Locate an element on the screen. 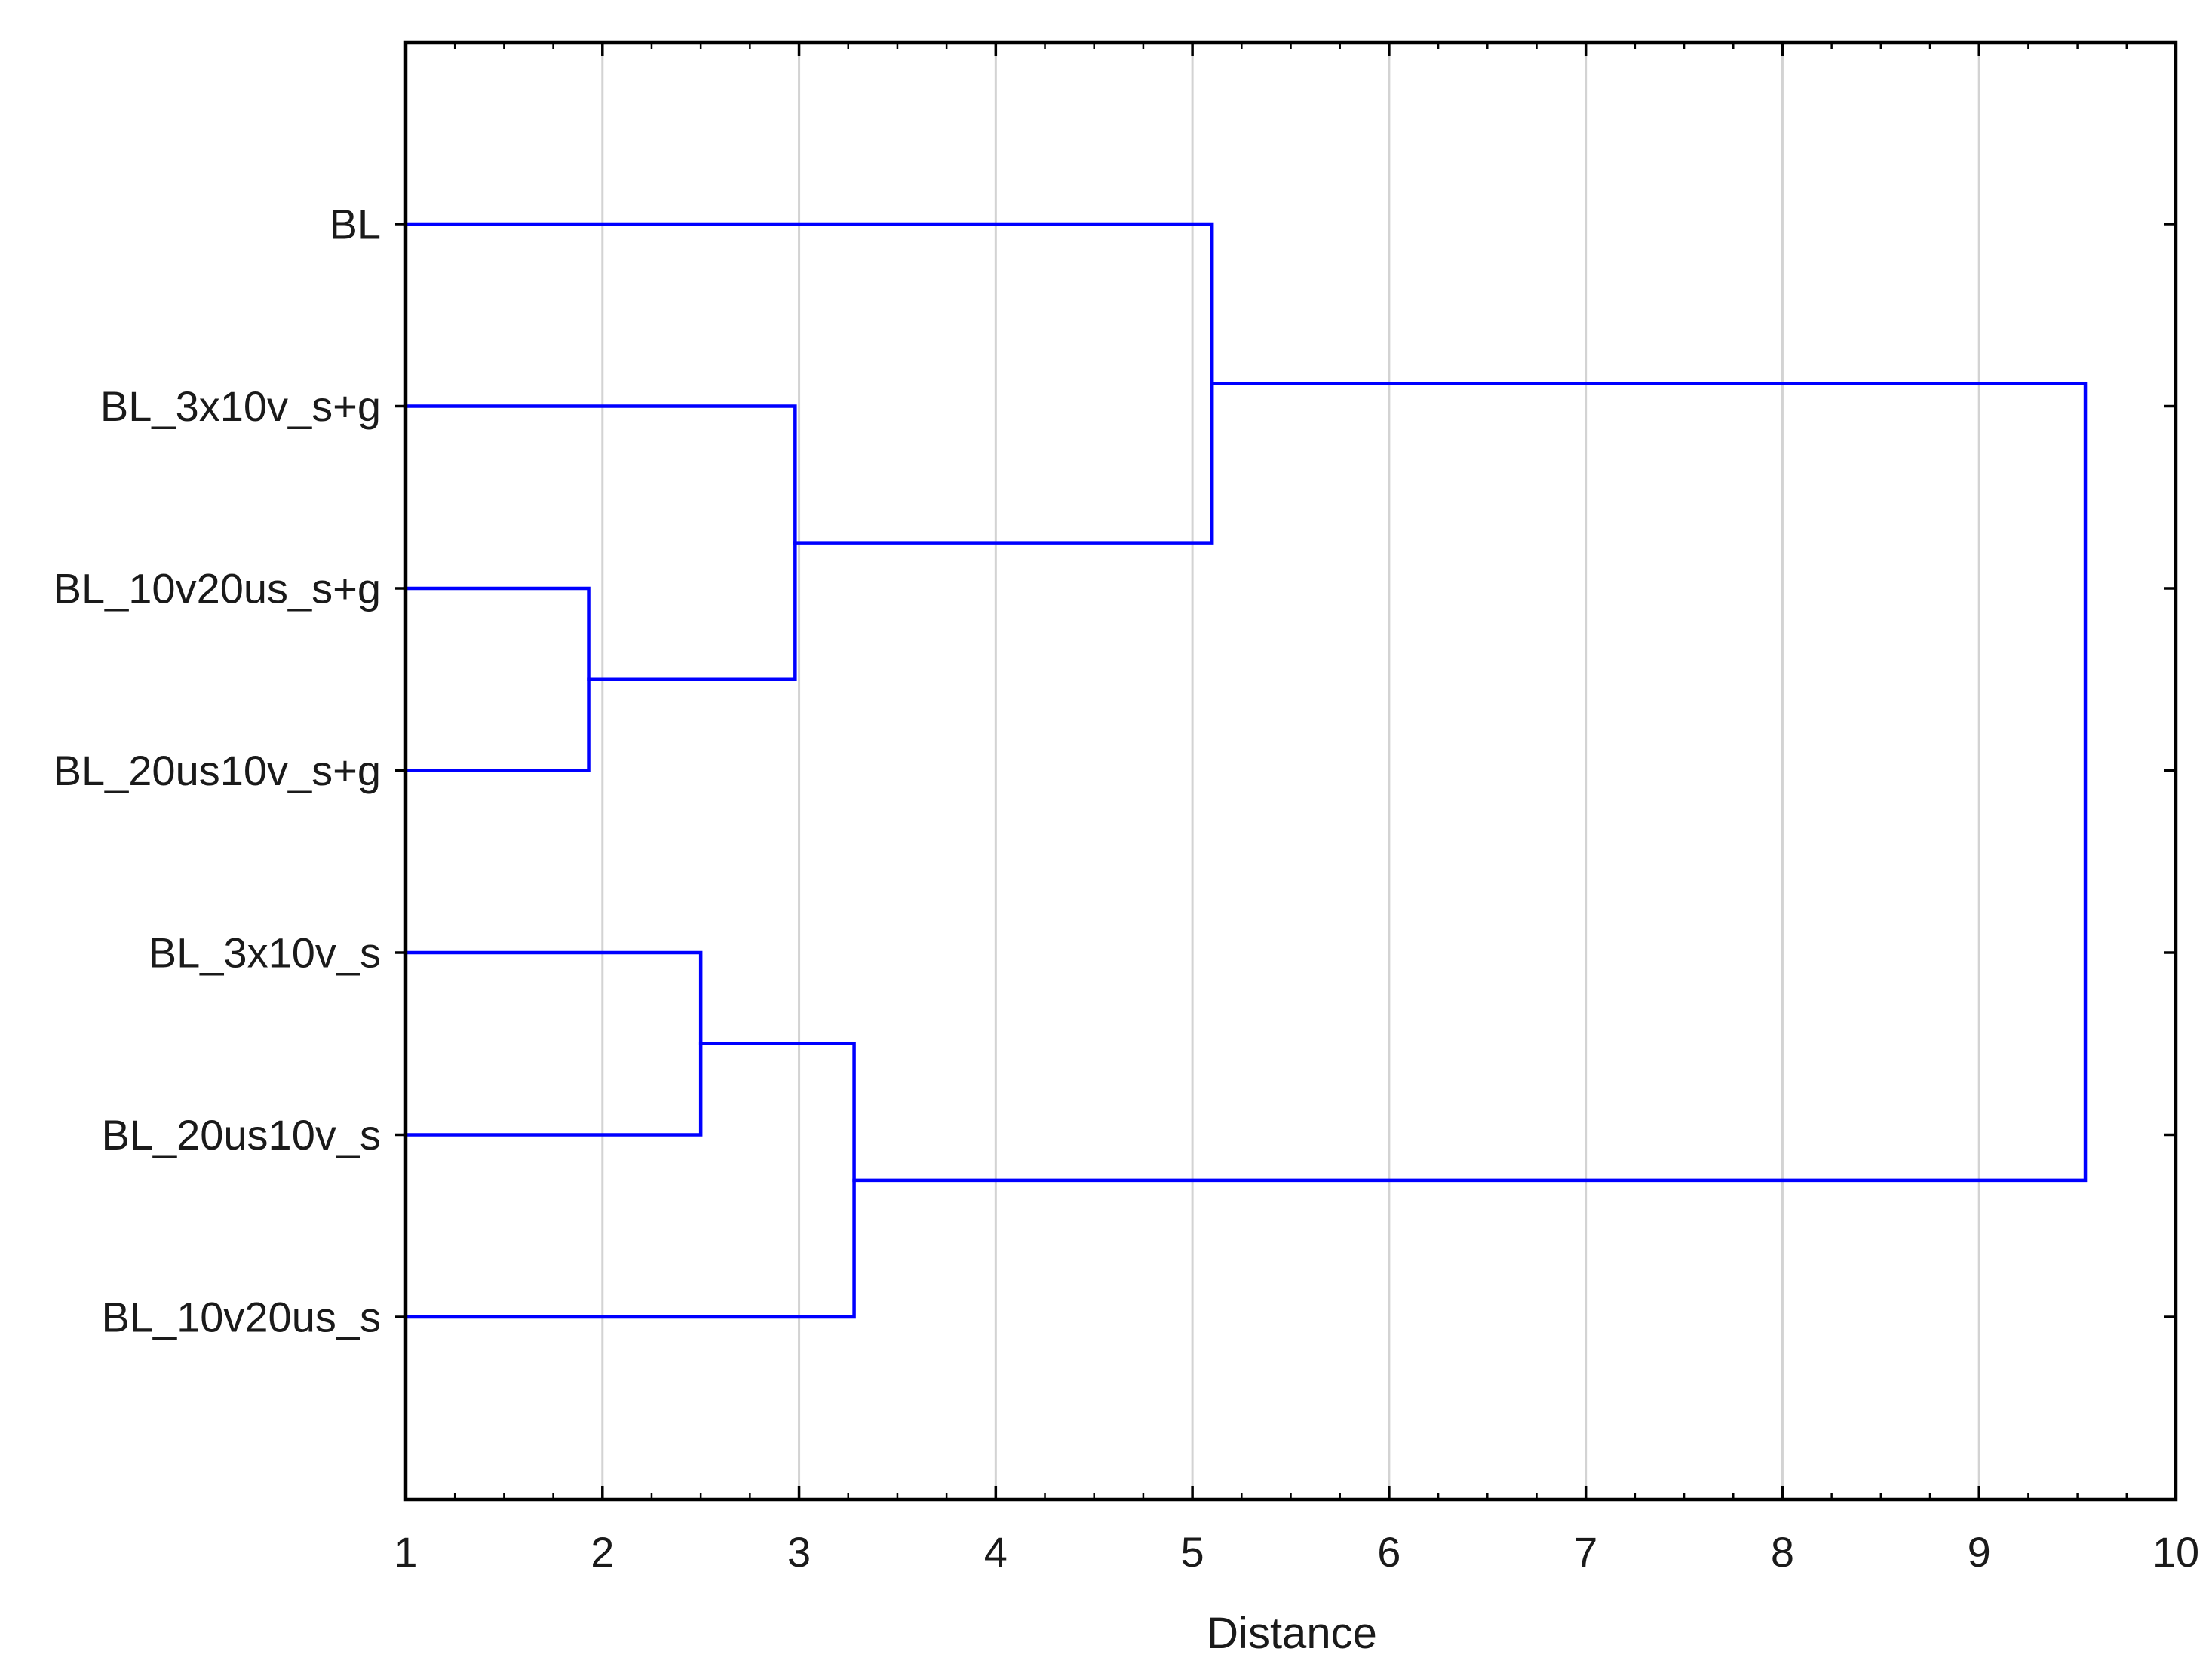 This screenshot has width=2212, height=1676. x-tick-label: 9 is located at coordinates (1979, 1552).